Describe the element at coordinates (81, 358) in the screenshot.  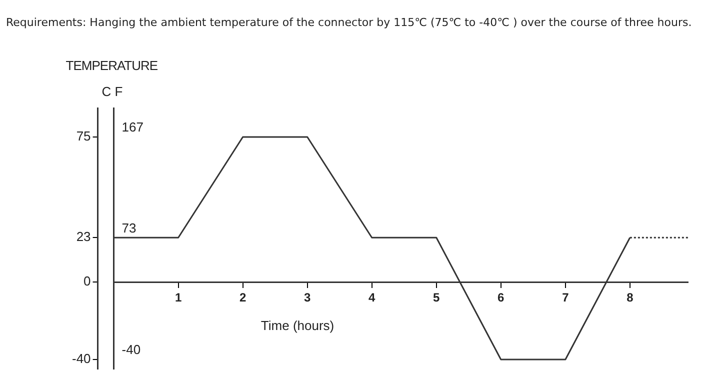
I see `y-tick-label: -40` at that location.